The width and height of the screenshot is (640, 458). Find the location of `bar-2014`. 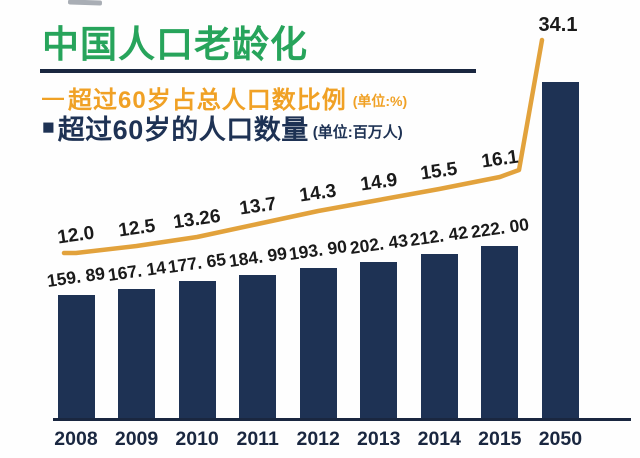

bar-2014 is located at coordinates (439, 337).